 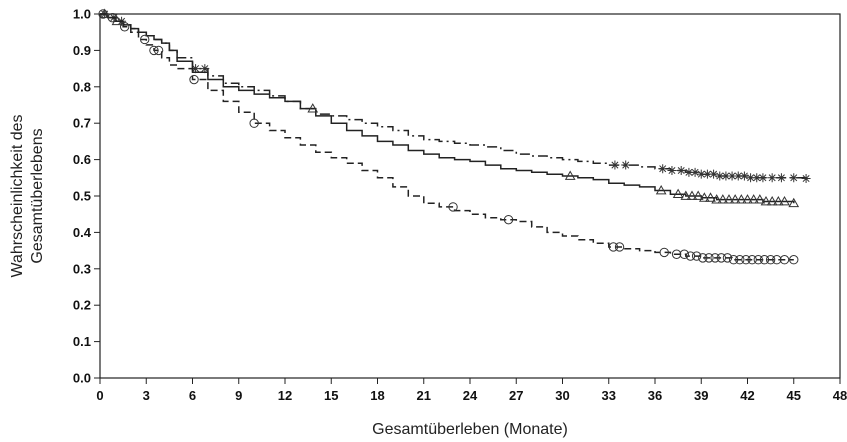 I want to click on x-tick-label: 12, so click(x=285, y=395).